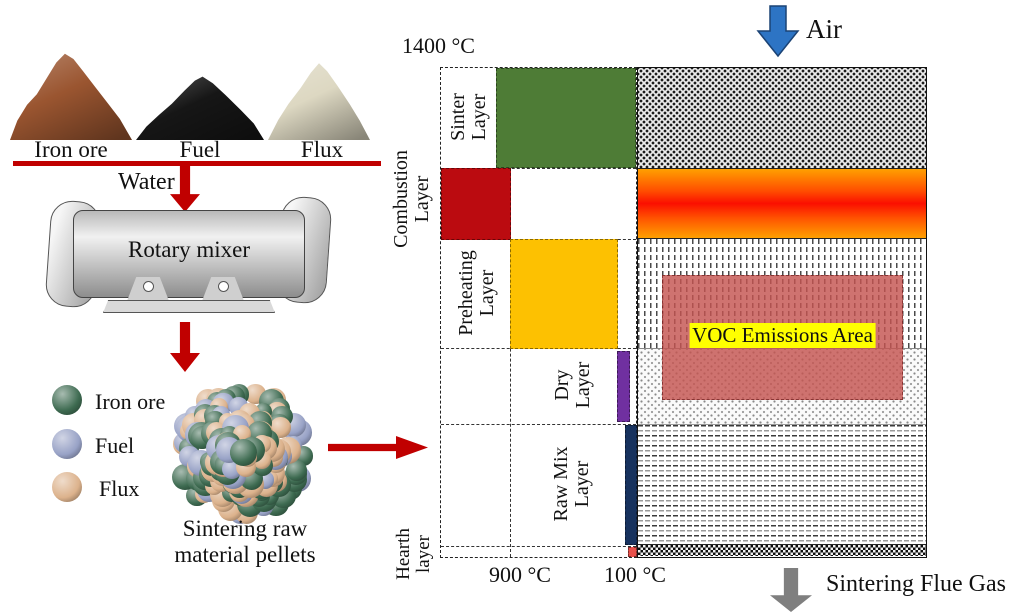  What do you see at coordinates (115, 445) in the screenshot?
I see `legend-label-fuel: Fuel` at bounding box center [115, 445].